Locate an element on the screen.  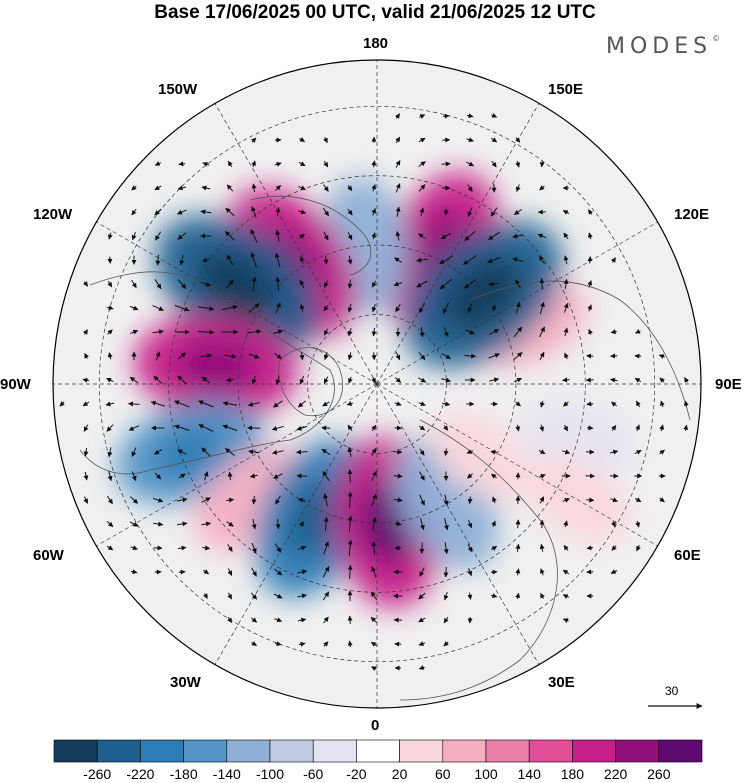
coastline-greenland is located at coordinates (310, 382).